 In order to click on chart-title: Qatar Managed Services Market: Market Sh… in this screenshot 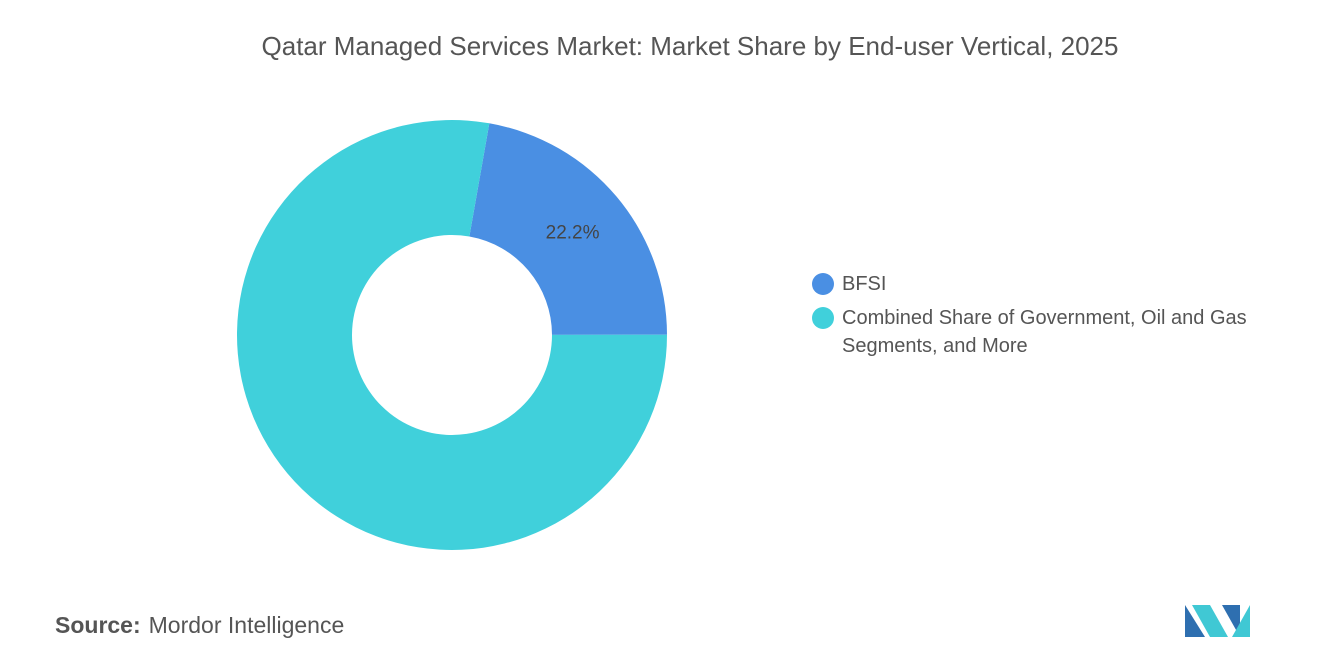, I will do `click(690, 46)`.